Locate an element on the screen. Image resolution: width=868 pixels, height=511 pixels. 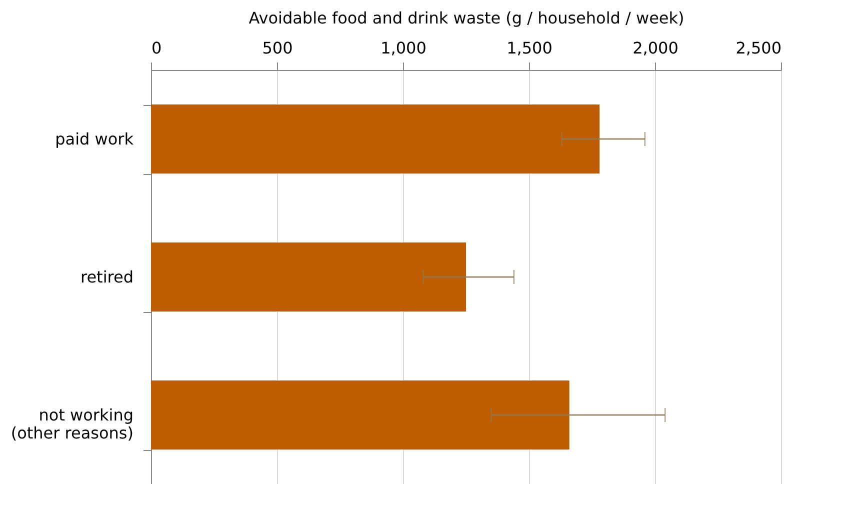
x-tick-label: 2,000 is located at coordinates (655, 48).